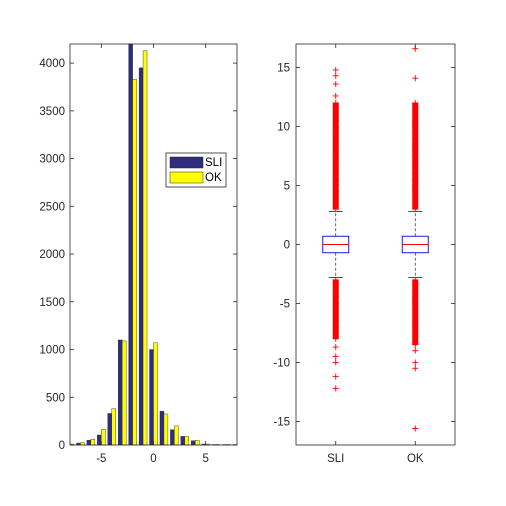  Describe the element at coordinates (196, 170) in the screenshot. I see `histogram-legend: SLI OK` at that location.